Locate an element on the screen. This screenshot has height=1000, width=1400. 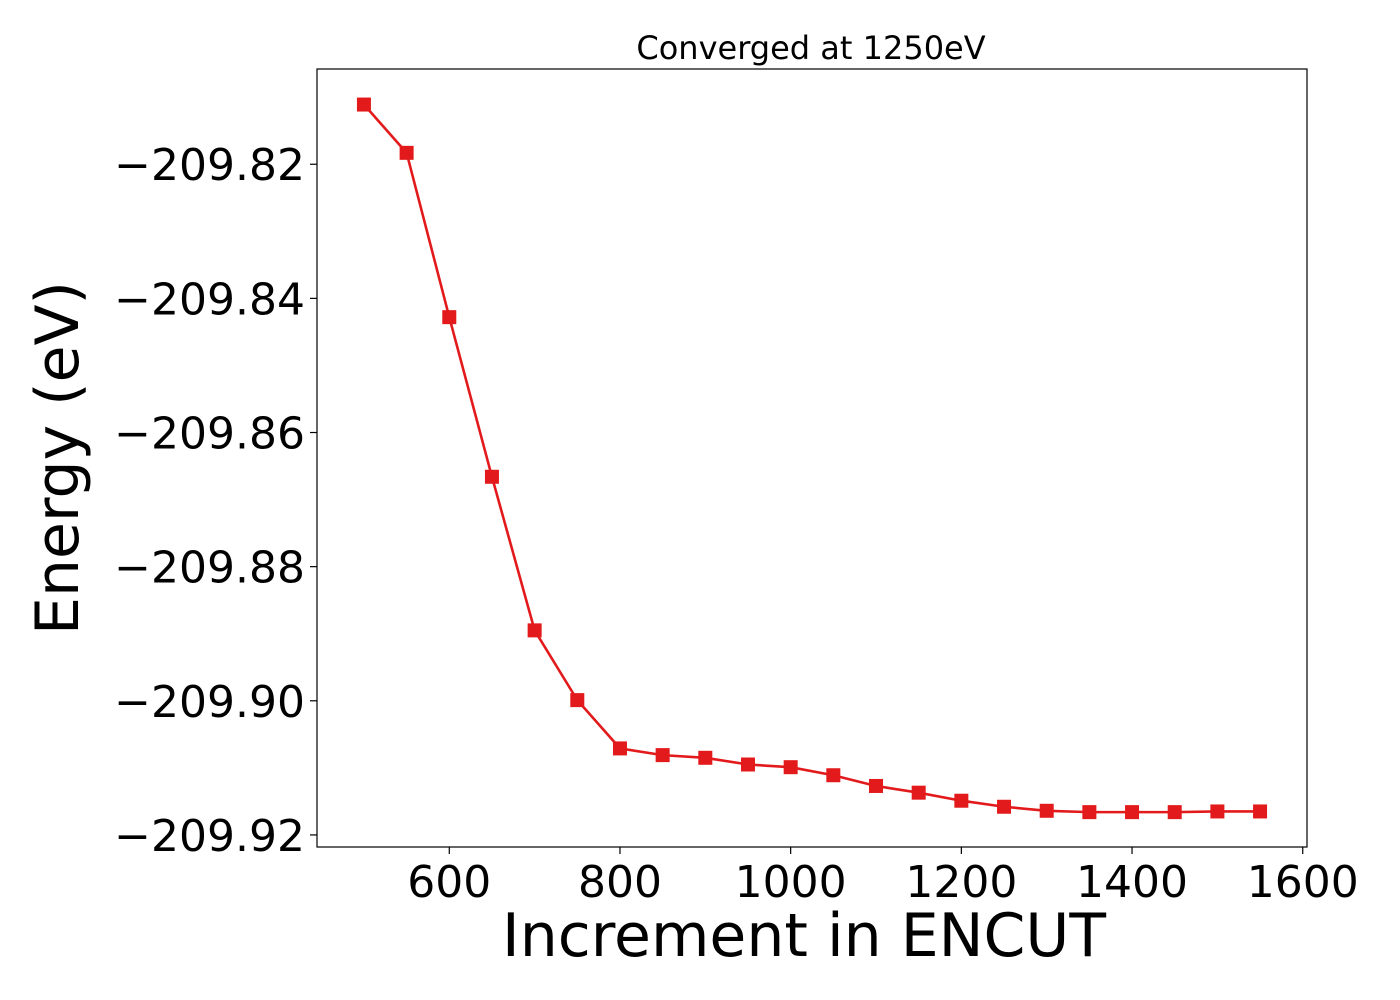
x-tick-label: 1600 is located at coordinates (1303, 882).